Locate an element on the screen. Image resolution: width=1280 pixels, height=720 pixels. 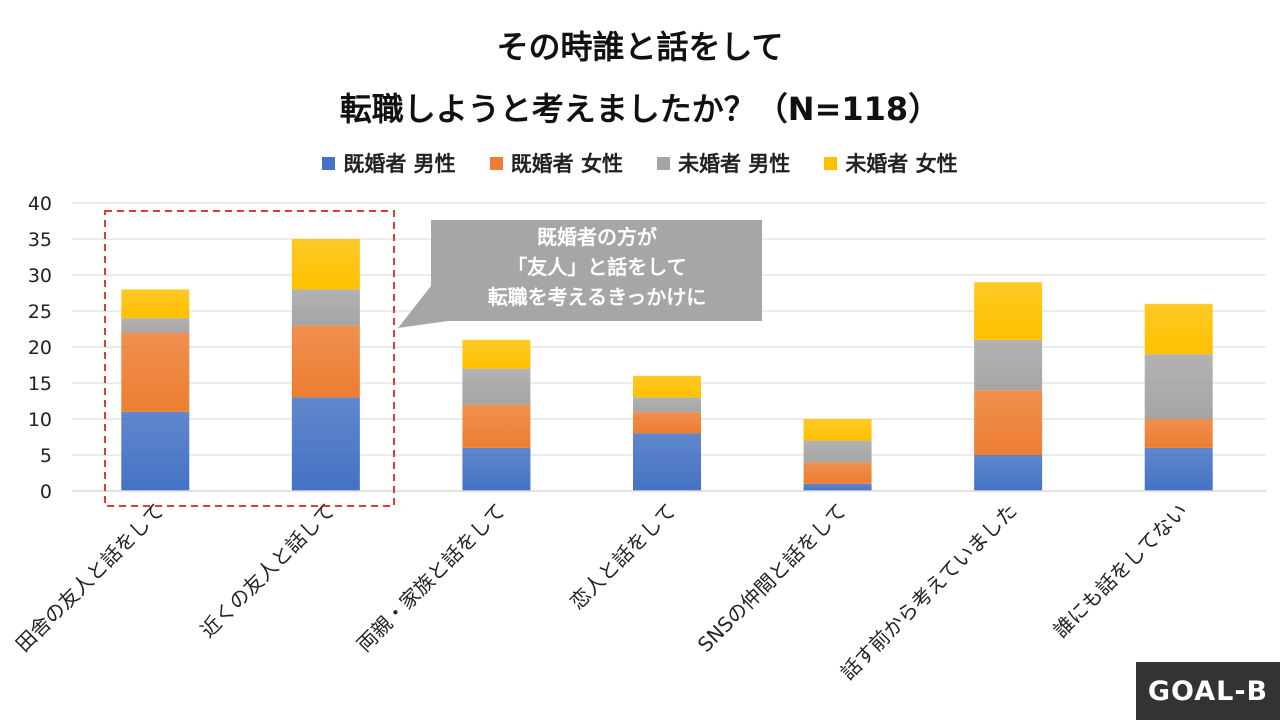
y-tick-label: 10 is located at coordinates (40, 420).